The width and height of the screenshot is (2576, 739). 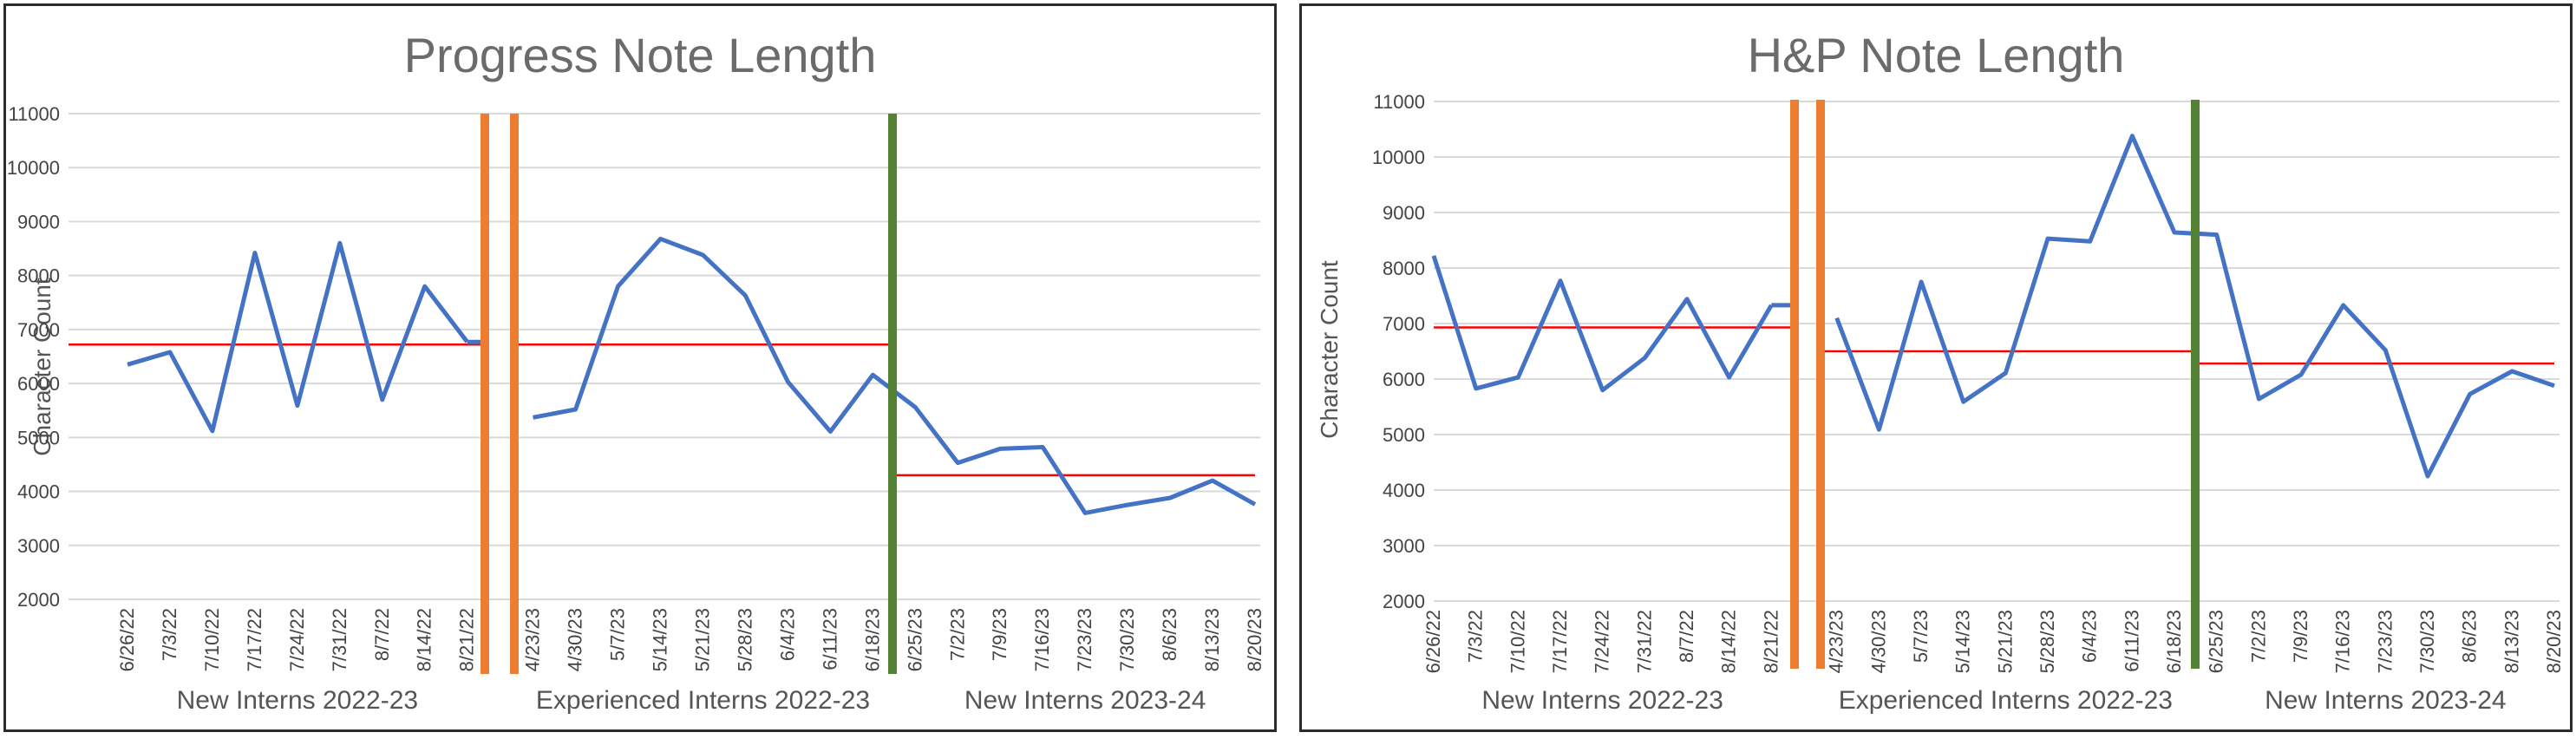 What do you see at coordinates (640, 55) in the screenshot?
I see `chart-title: Progress Note Length` at bounding box center [640, 55].